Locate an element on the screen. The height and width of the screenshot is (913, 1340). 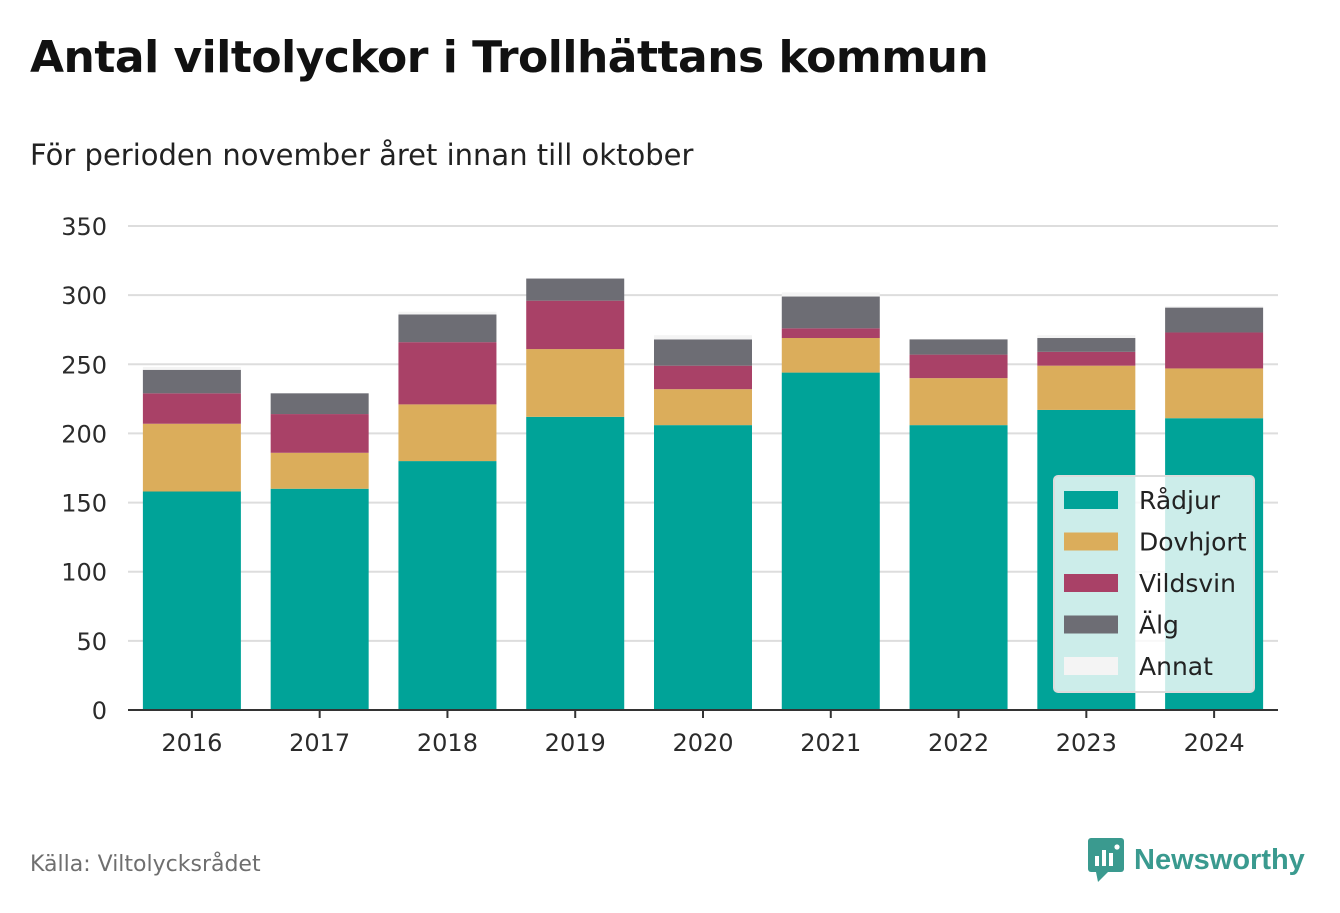
y-tick-label: 250 is located at coordinates (84, 365).